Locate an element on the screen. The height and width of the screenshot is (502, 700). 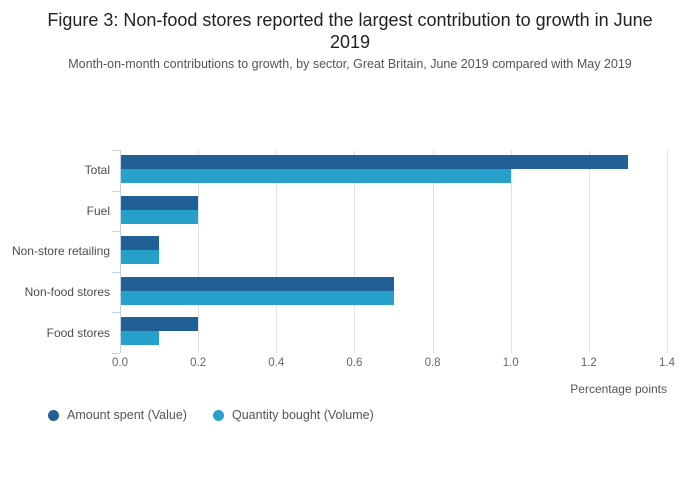
legend-label: Amount spent (Value) is located at coordinates (127, 415).